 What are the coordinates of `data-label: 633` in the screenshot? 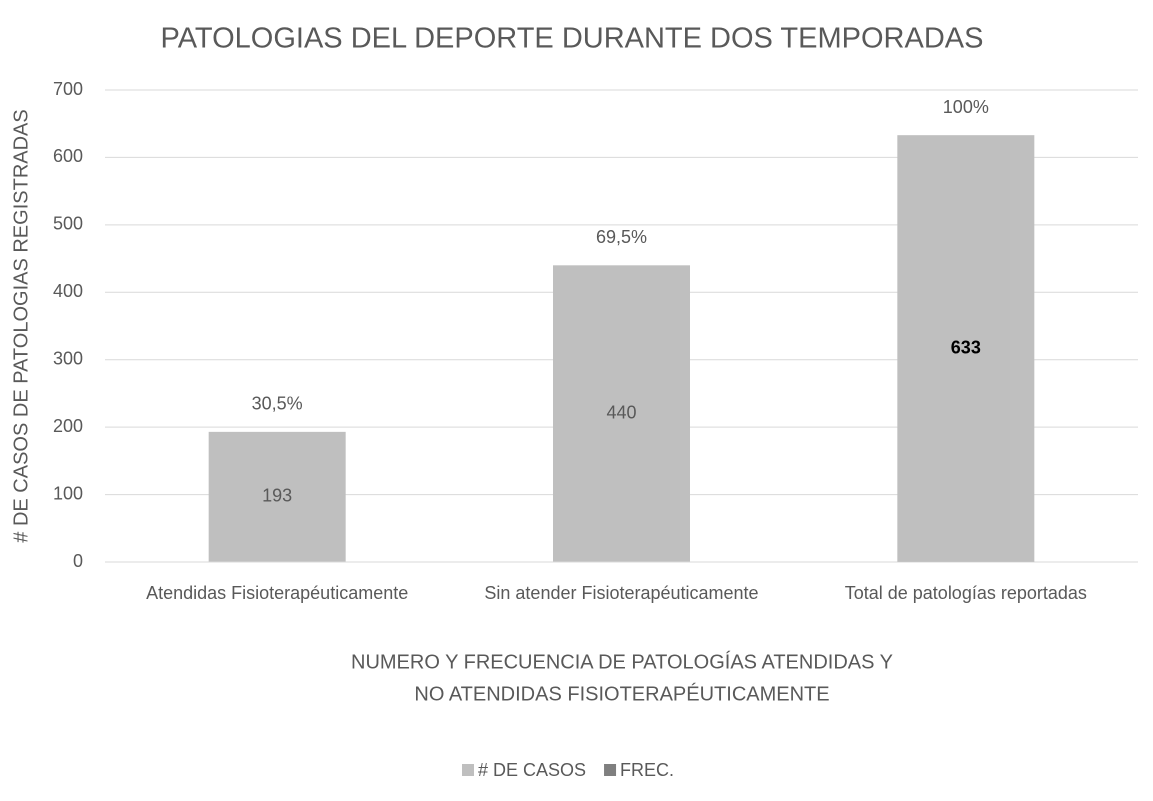 It's located at (966, 347).